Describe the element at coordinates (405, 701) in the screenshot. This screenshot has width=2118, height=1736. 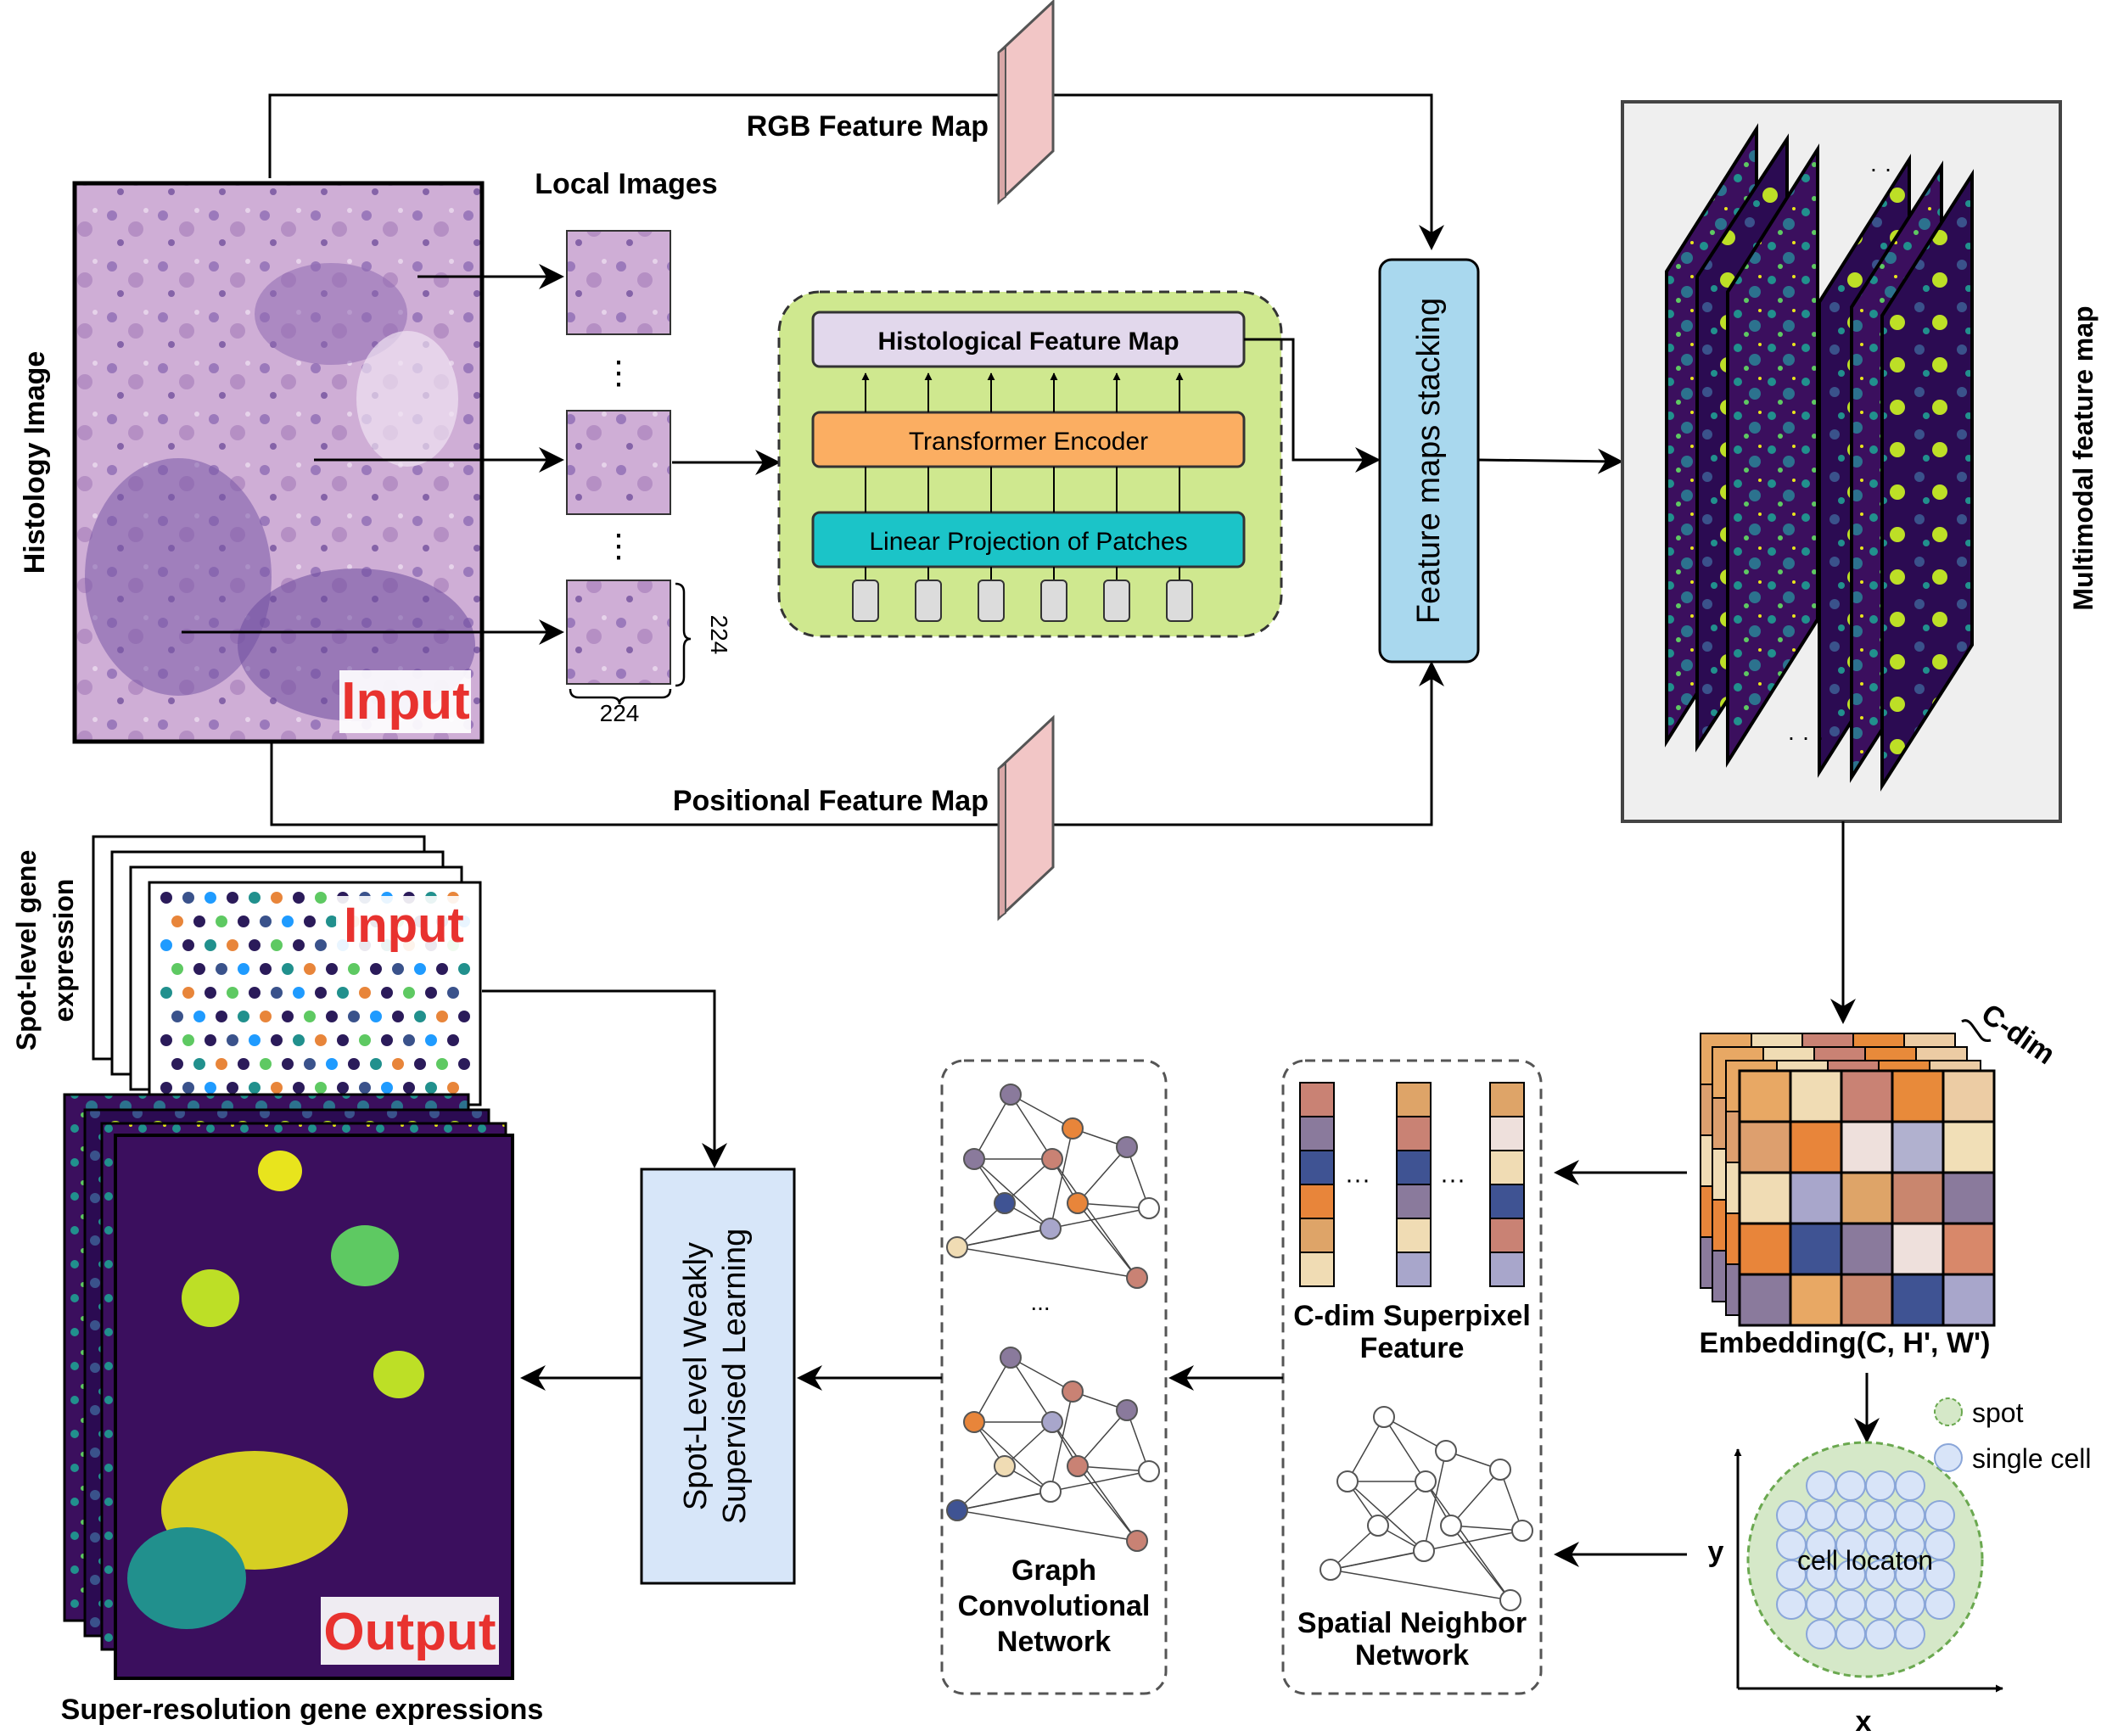
I see `histology-input-label: Input` at that location.